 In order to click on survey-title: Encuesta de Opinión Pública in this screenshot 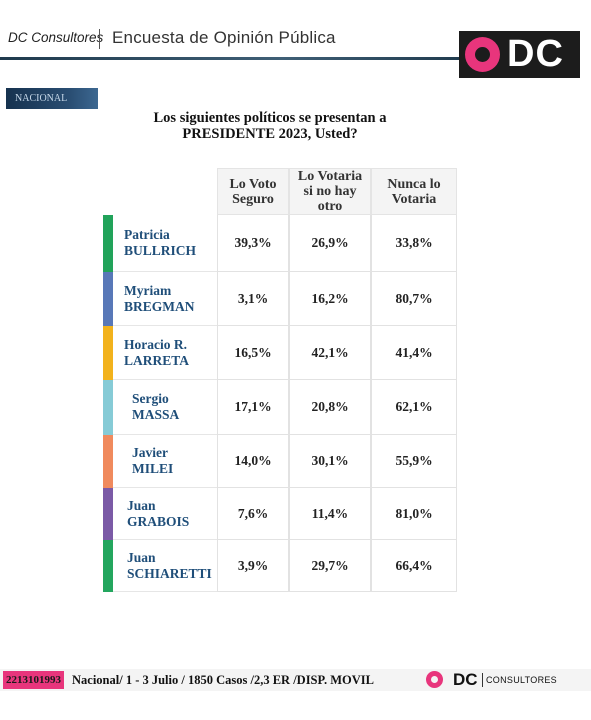, I will do `click(224, 37)`.